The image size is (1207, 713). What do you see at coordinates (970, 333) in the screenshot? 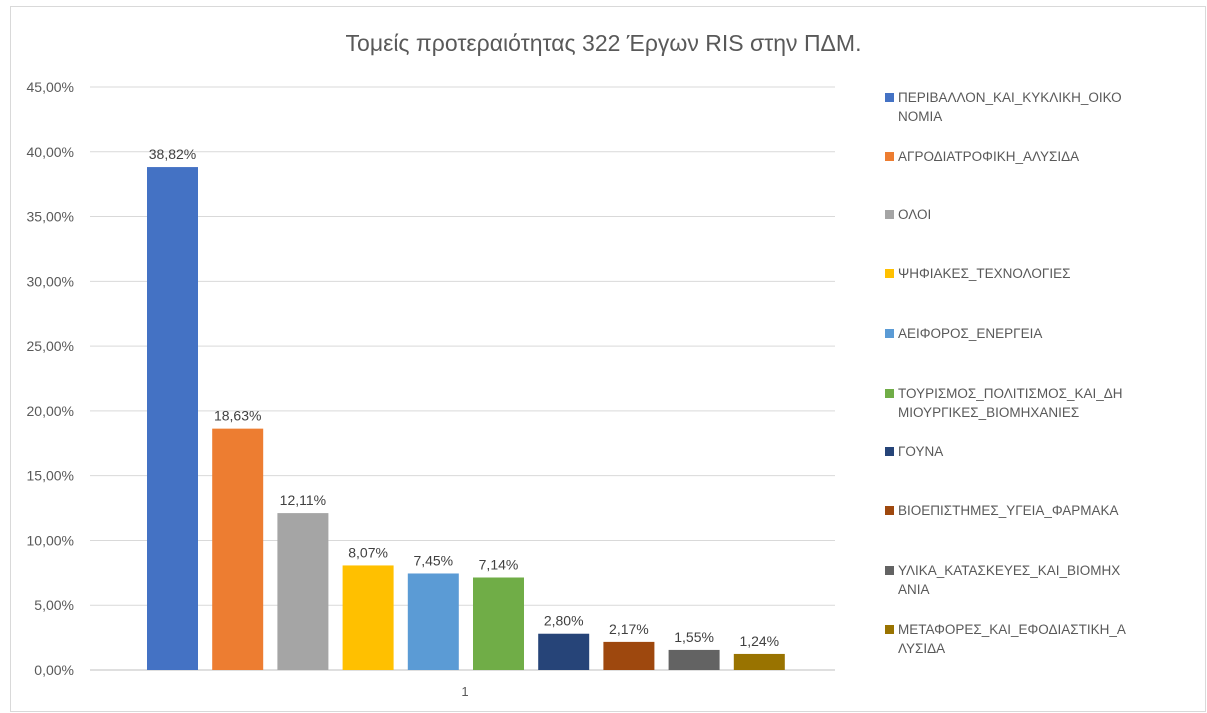
I see `legend-label: ΑΕΙΦΟΡΟΣ_ΕΝΕΡΓΕΙΑ` at bounding box center [970, 333].